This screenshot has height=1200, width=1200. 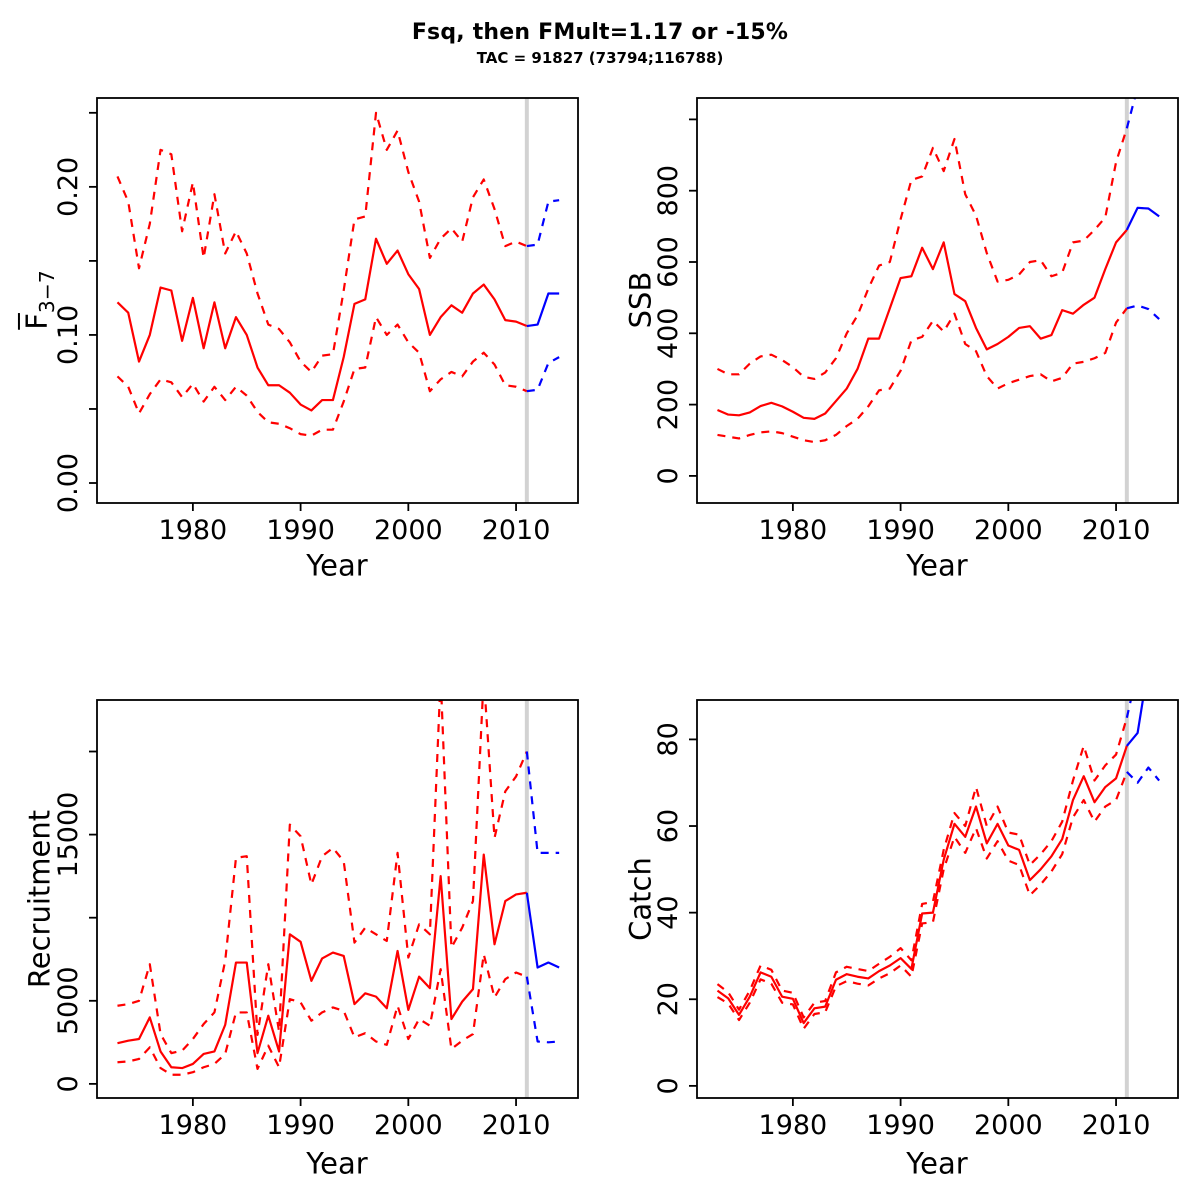 What do you see at coordinates (68, 1000) in the screenshot?
I see `svg-text: 5000` at bounding box center [68, 1000].